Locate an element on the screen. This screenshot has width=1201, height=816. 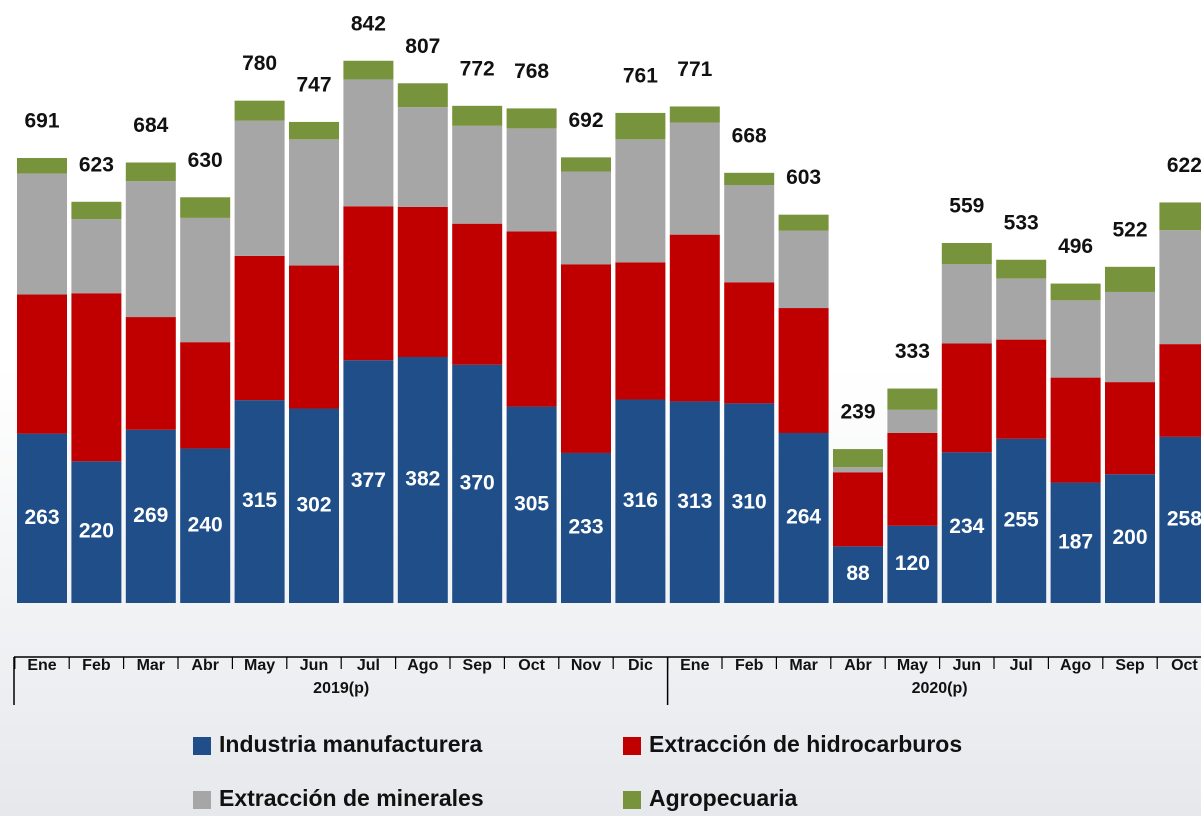
total-label: 668 is located at coordinates (749, 135).